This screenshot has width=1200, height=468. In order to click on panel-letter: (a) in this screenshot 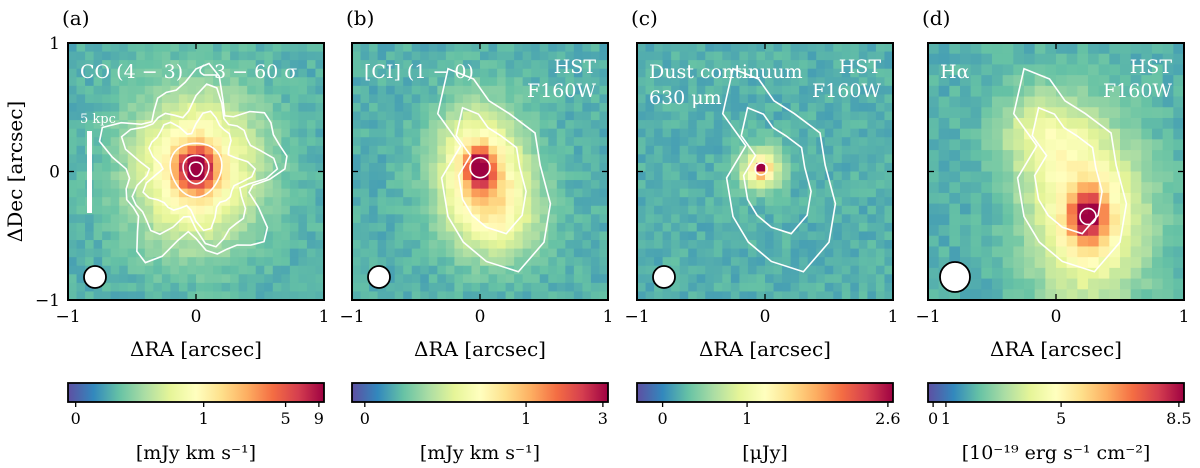, I will do `click(76, 18)`.